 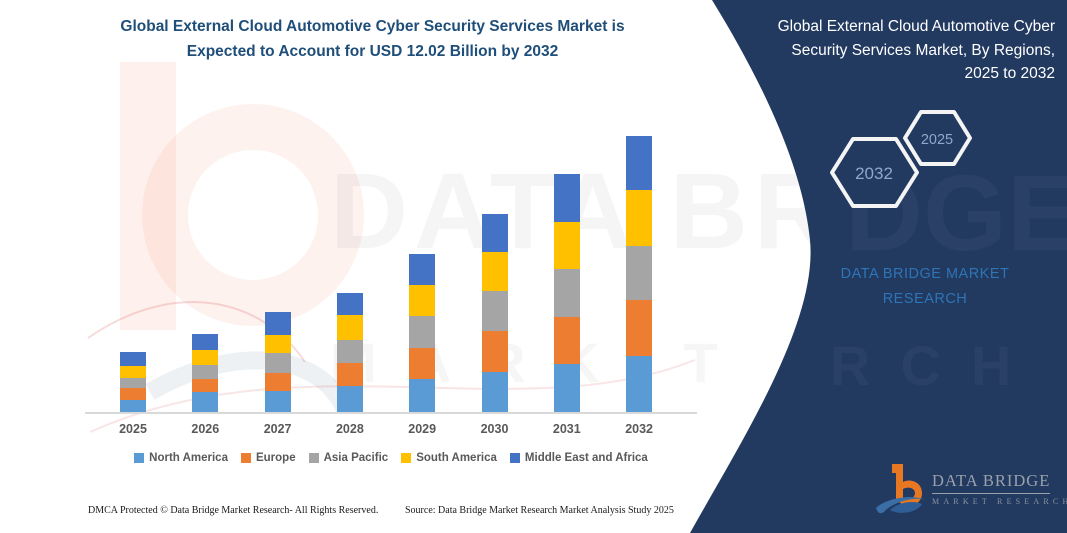 What do you see at coordinates (133, 406) in the screenshot?
I see `bar-segment-2025-north-america` at bounding box center [133, 406].